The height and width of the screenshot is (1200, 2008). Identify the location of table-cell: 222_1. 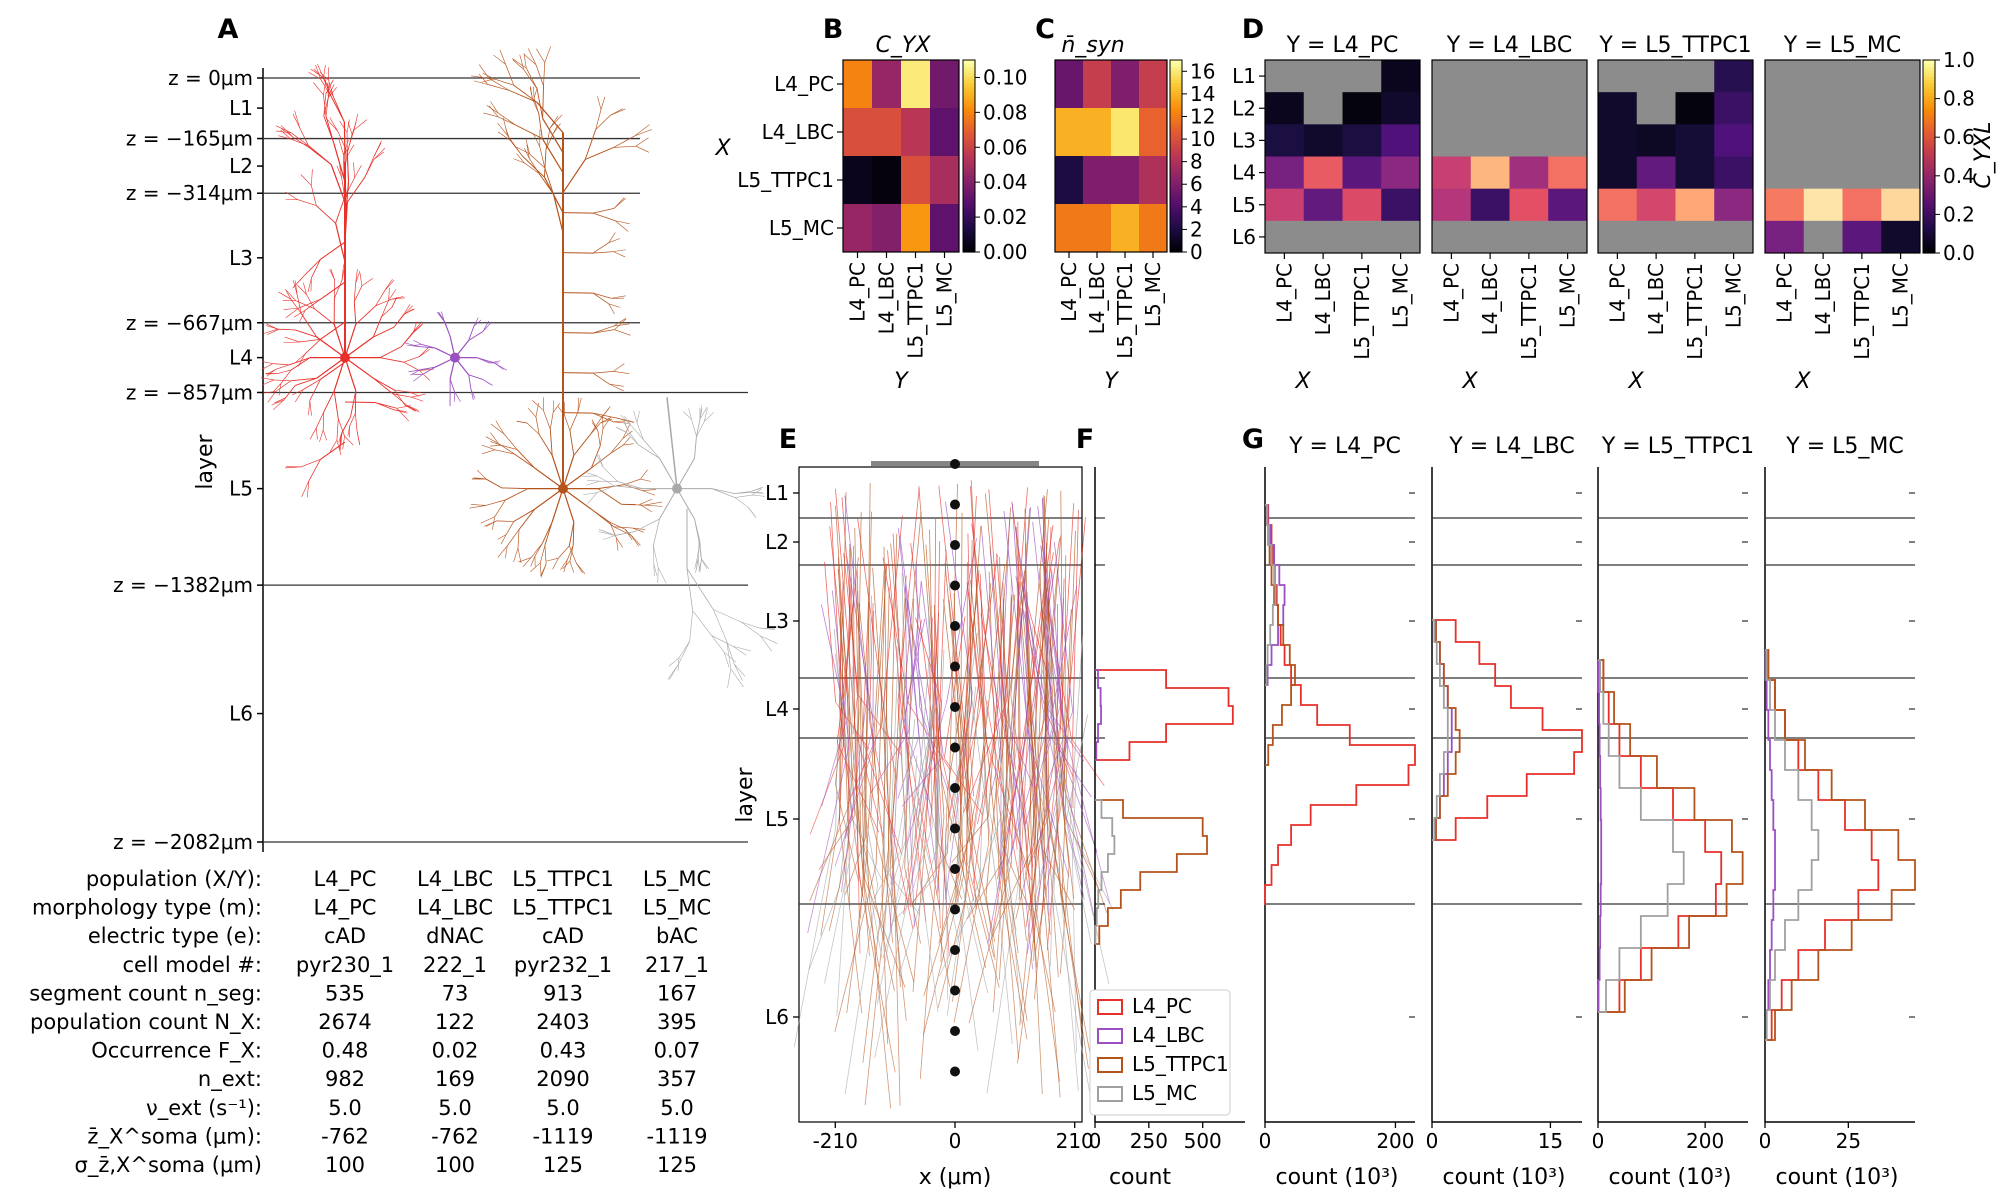
(455, 965).